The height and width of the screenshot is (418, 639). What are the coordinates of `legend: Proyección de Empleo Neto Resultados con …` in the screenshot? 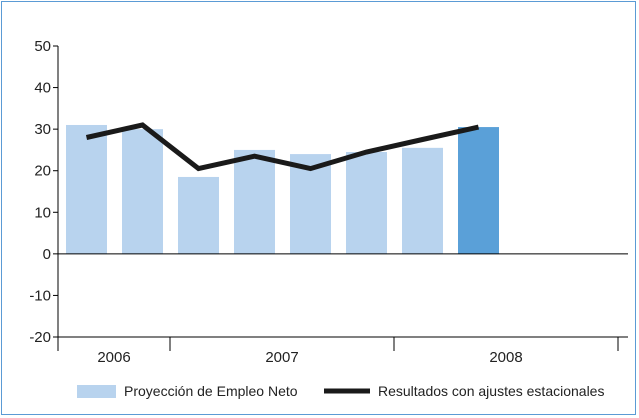 It's located at (340, 391).